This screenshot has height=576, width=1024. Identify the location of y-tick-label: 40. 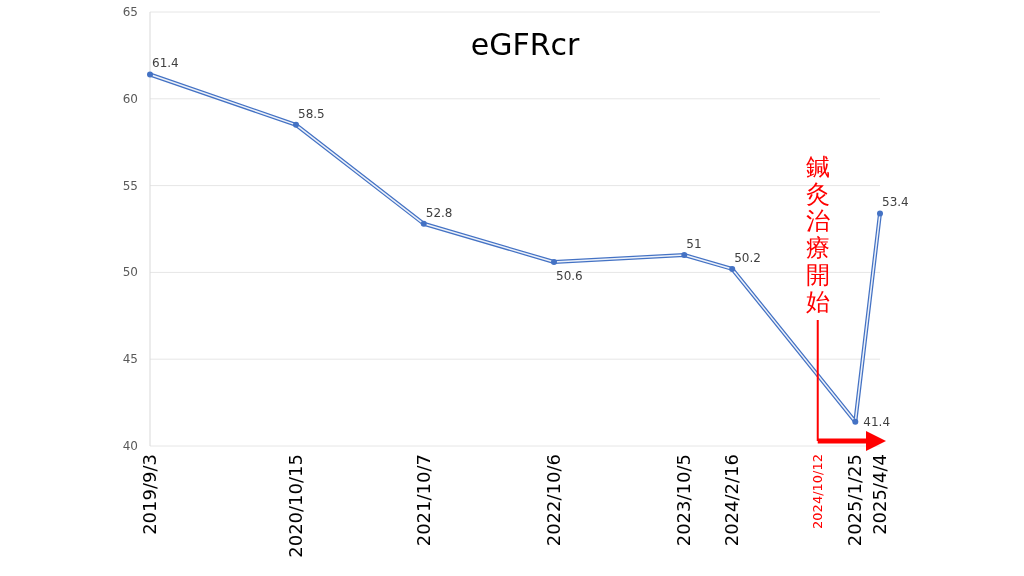
(130, 446).